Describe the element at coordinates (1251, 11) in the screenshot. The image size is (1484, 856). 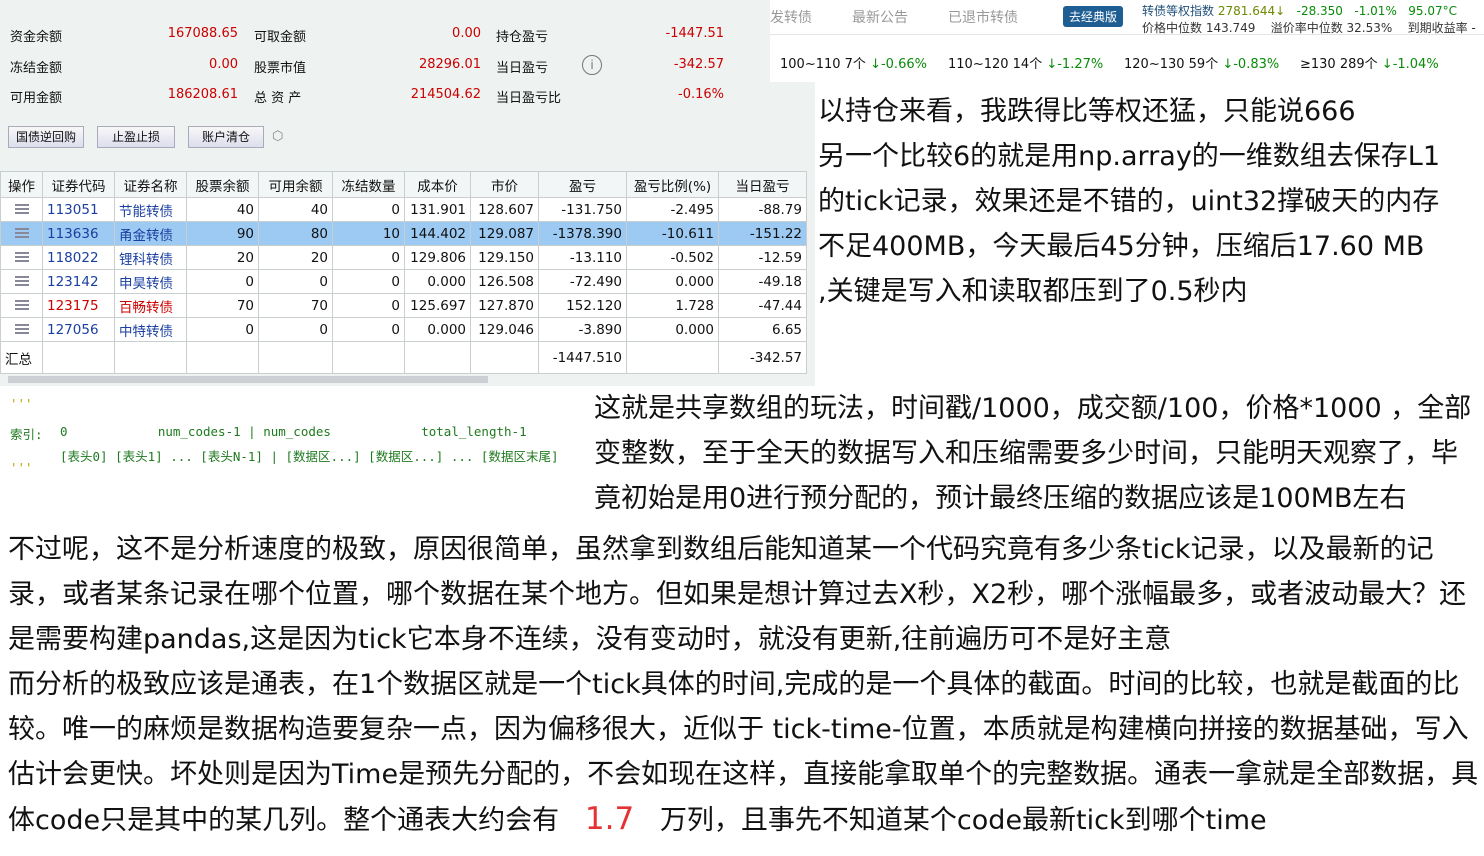
I see `index-value: 2781.644↓` at that location.